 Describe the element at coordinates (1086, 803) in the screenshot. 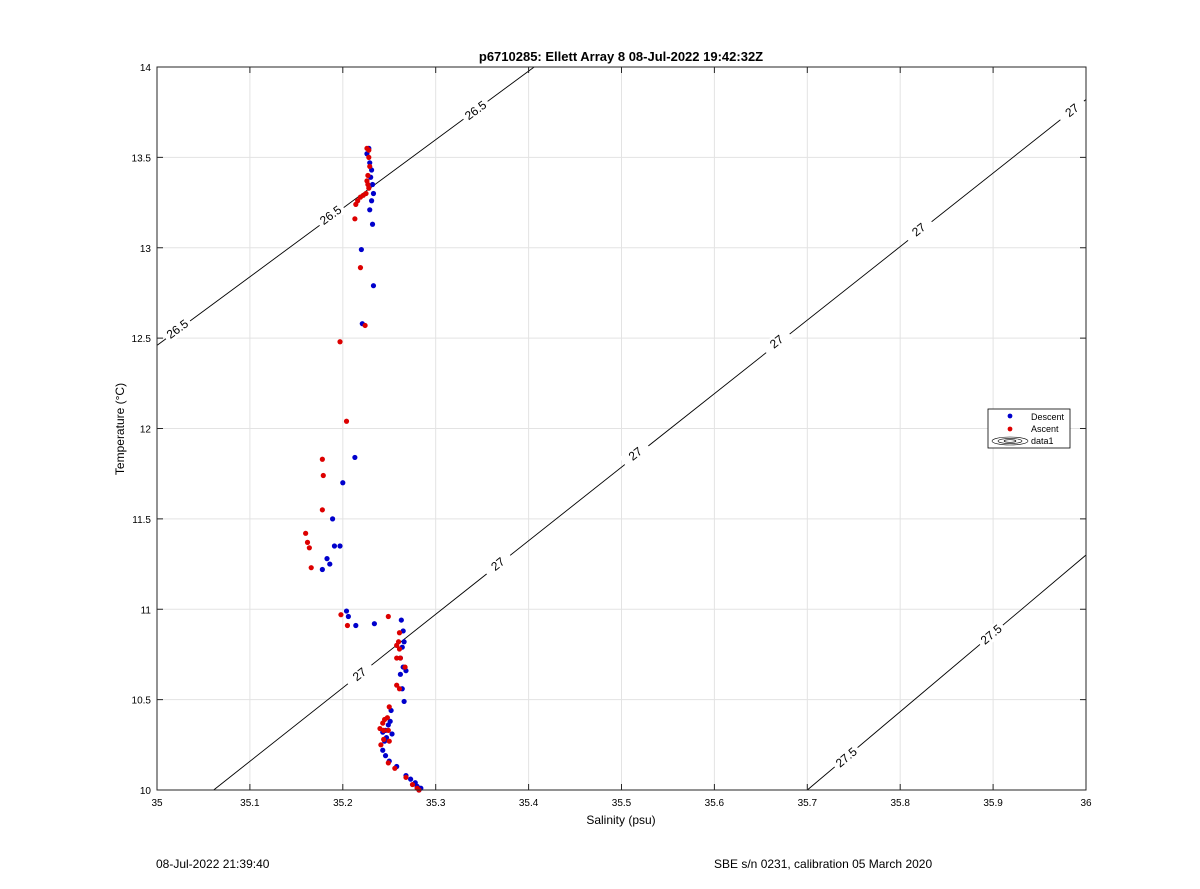

I see `x-tick-label: 36` at that location.